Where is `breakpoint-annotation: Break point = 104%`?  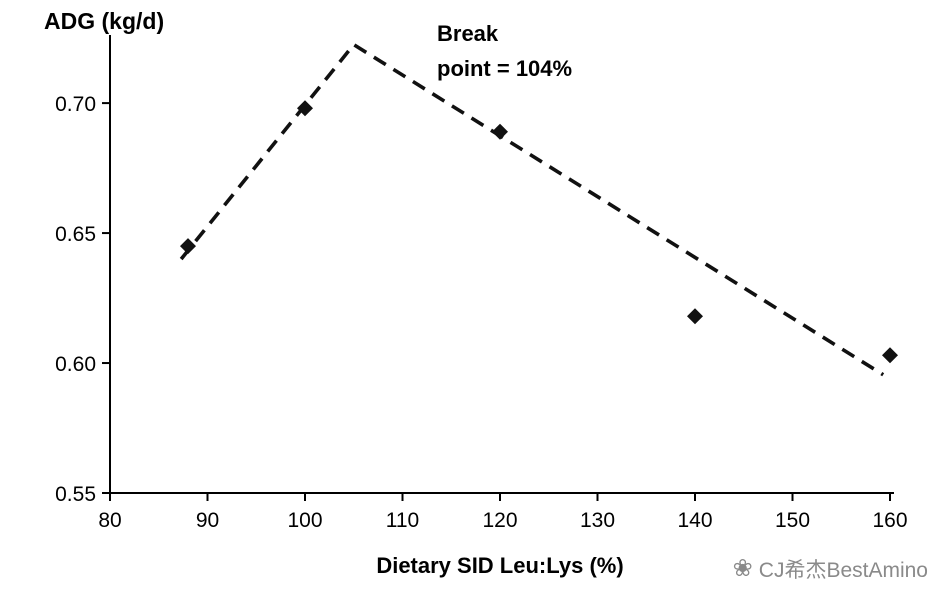
breakpoint-annotation: Break point = 104% is located at coordinates (504, 51).